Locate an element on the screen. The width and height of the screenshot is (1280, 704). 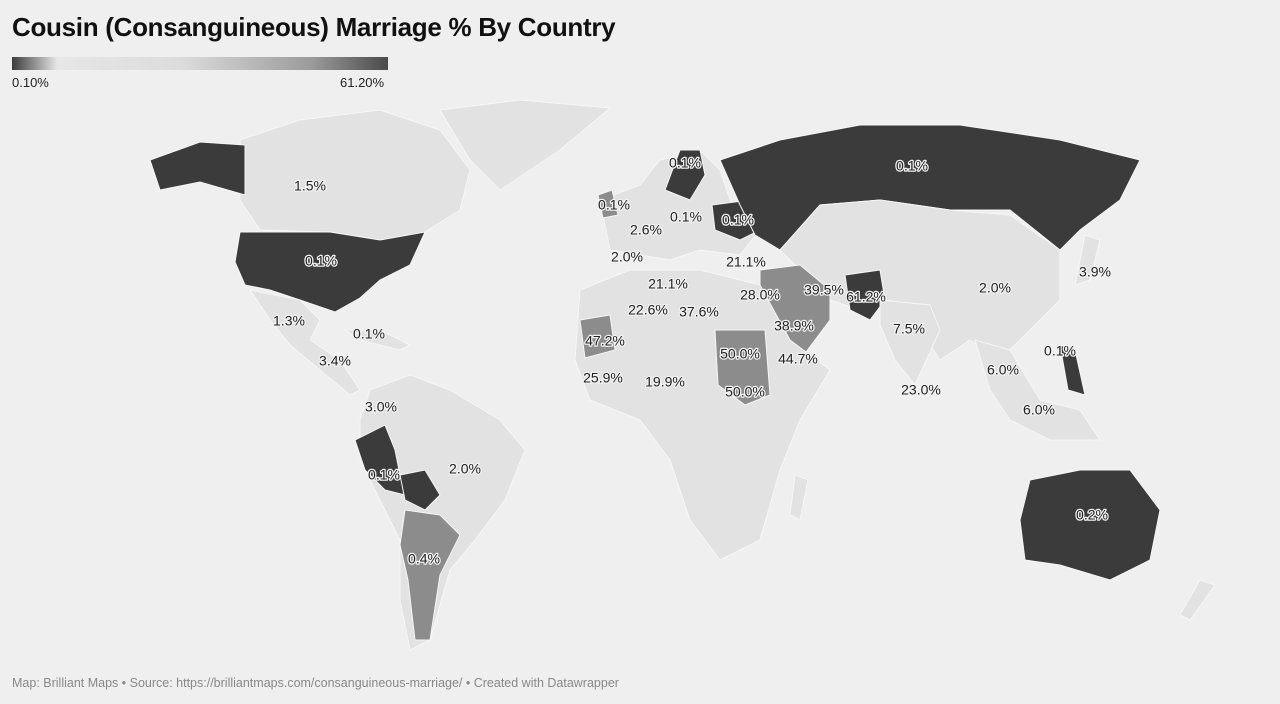
uk is located at coordinates (608, 204).